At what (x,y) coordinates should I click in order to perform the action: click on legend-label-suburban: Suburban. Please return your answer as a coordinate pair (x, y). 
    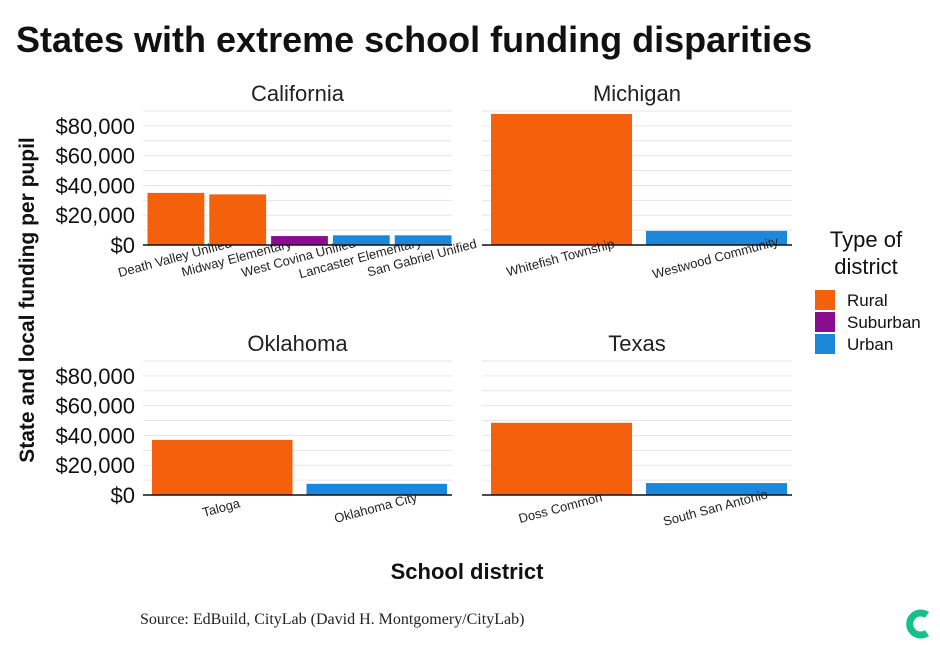
    Looking at the image, I should click on (884, 322).